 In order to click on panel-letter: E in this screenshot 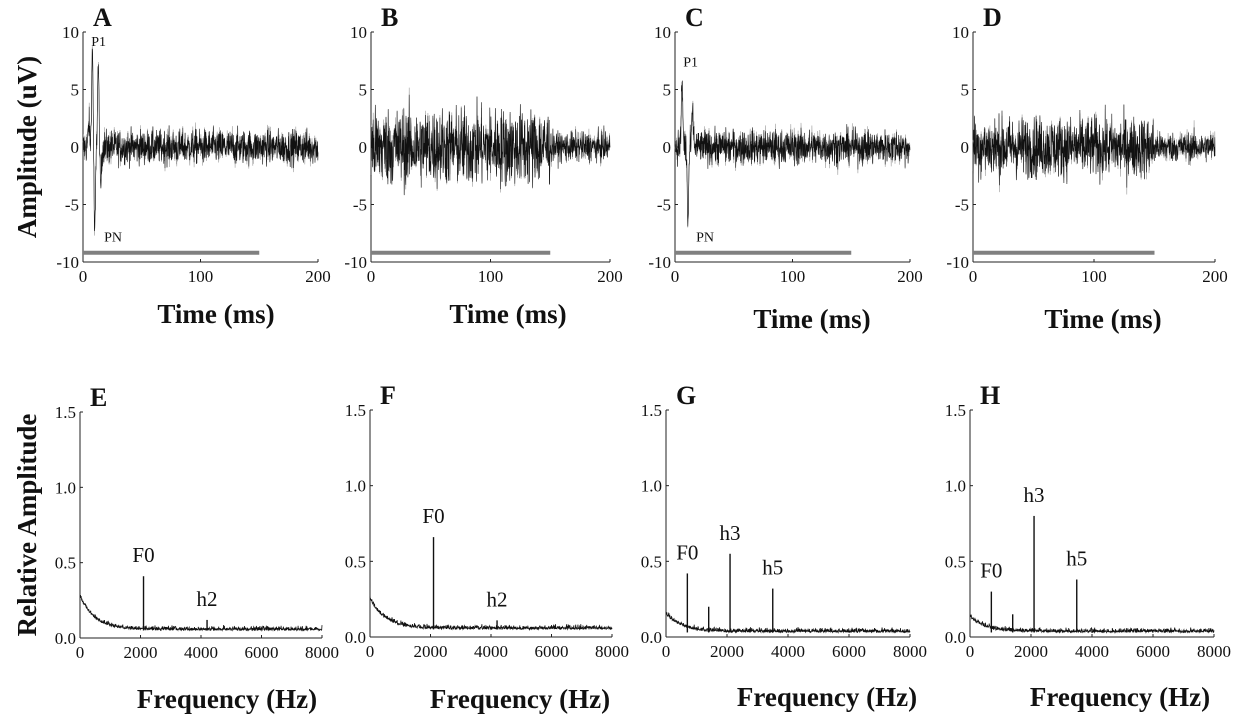, I will do `click(98, 397)`.